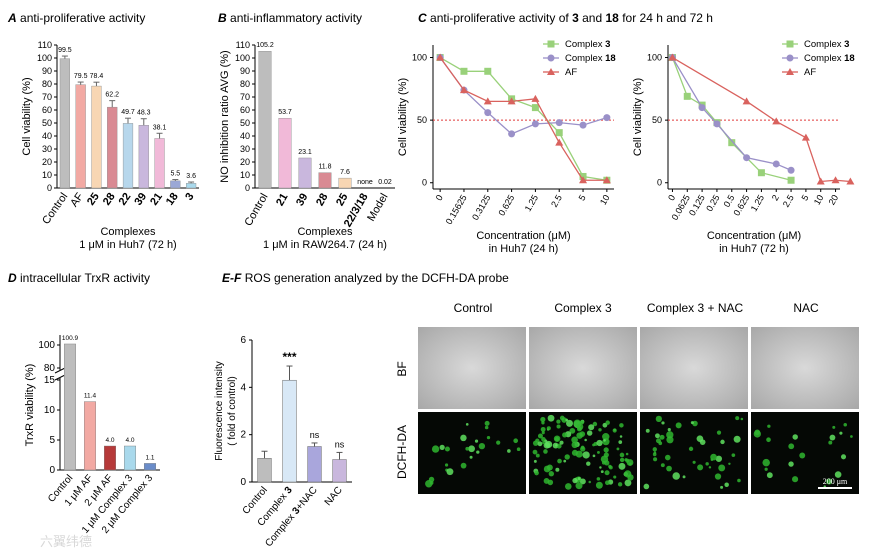 The height and width of the screenshot is (555, 871). Describe the element at coordinates (243, 387) in the screenshot. I see `y-tick-label: 4` at that location.